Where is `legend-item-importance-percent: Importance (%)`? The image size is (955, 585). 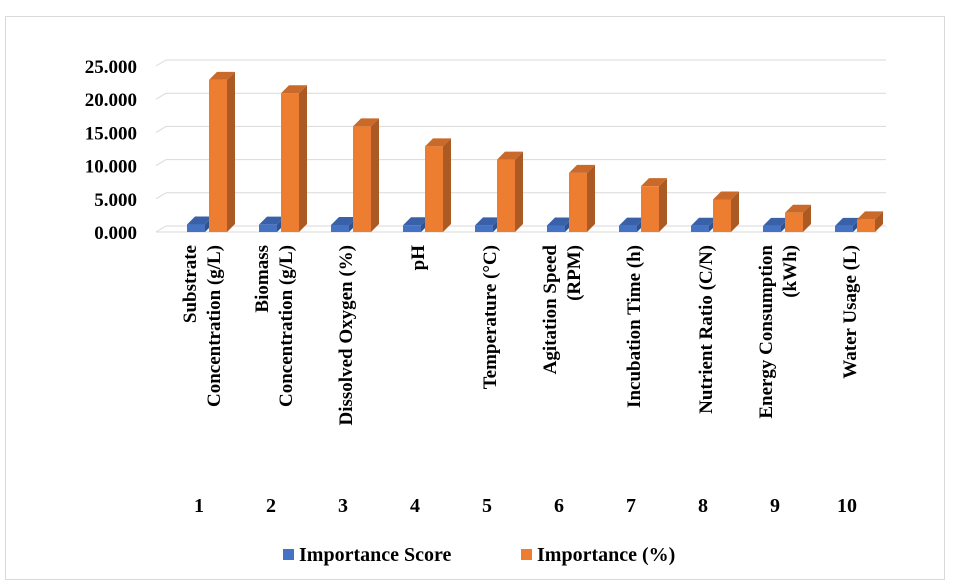 legend-item-importance-percent: Importance (%) is located at coordinates (598, 555).